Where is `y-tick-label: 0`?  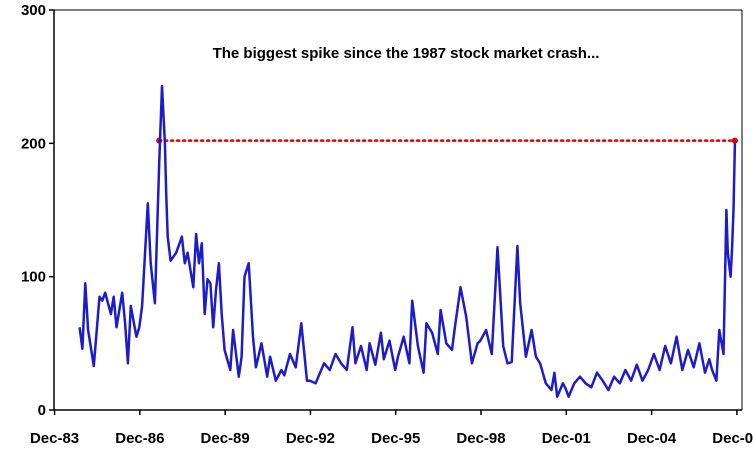
y-tick-label: 0 is located at coordinates (42, 410).